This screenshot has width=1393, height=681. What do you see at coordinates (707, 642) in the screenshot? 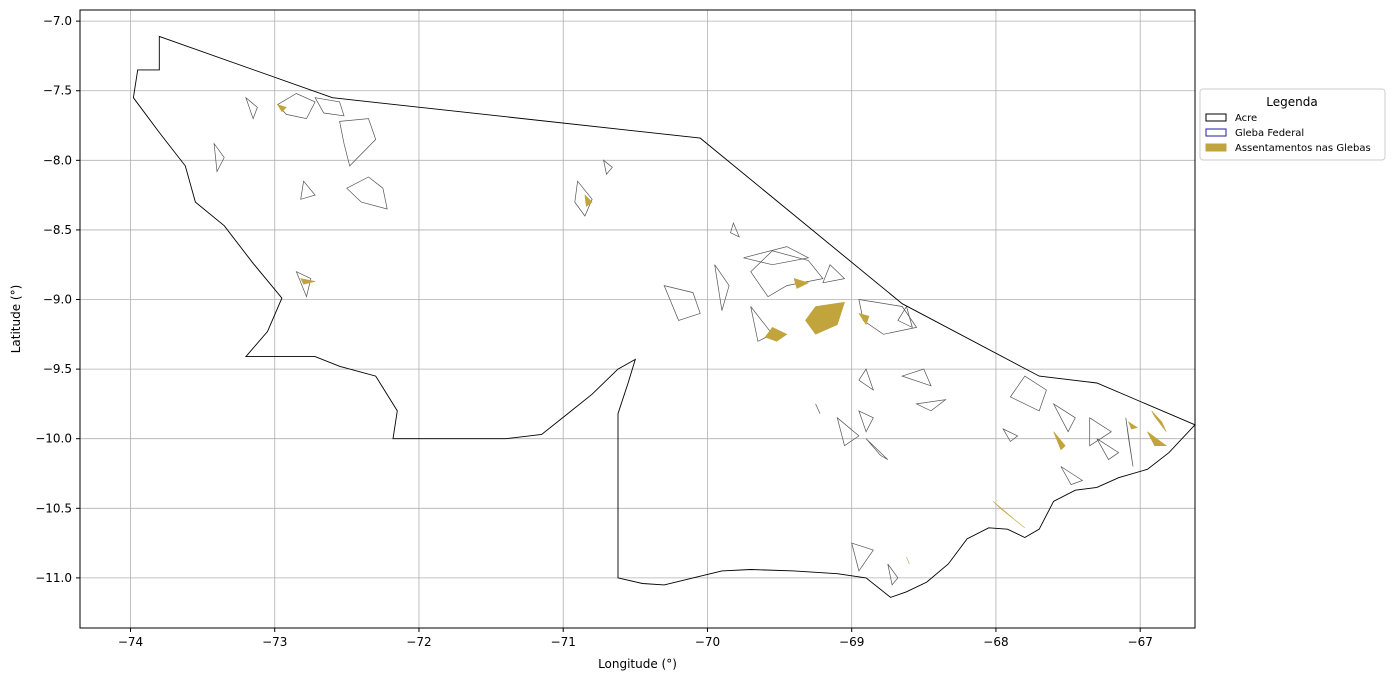
I see `x-tick-label: −70` at bounding box center [707, 642].